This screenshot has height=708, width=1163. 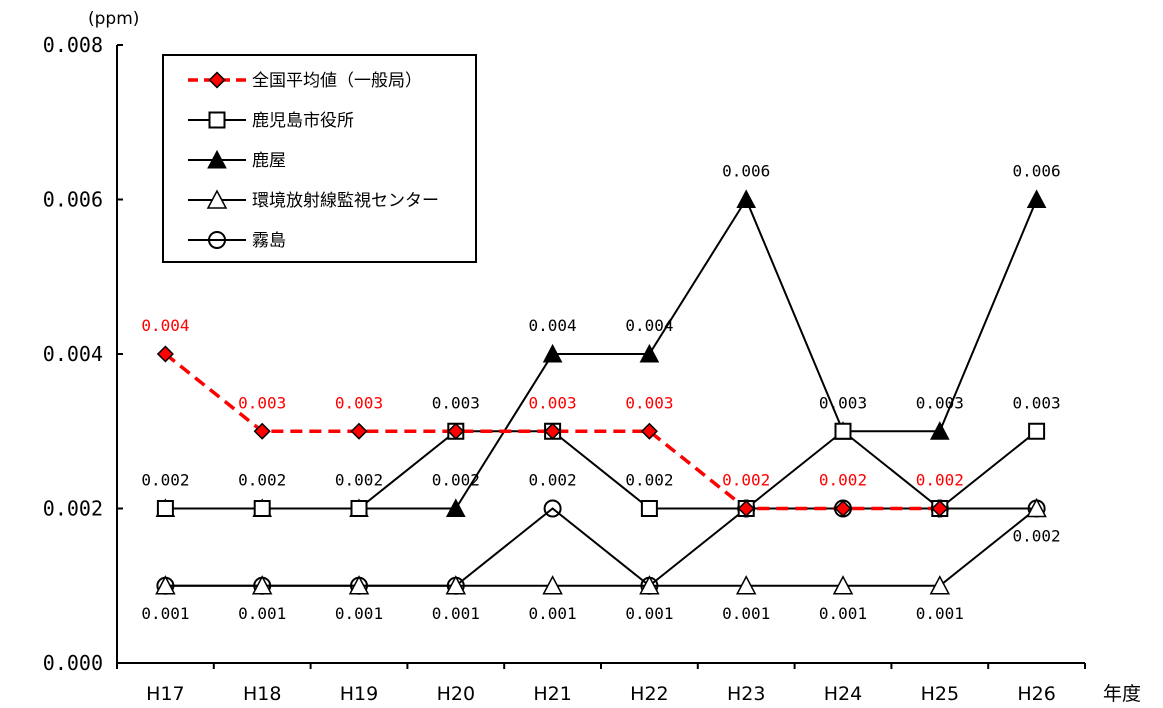 What do you see at coordinates (73, 663) in the screenshot?
I see `y-tick-label: 0.000` at bounding box center [73, 663].